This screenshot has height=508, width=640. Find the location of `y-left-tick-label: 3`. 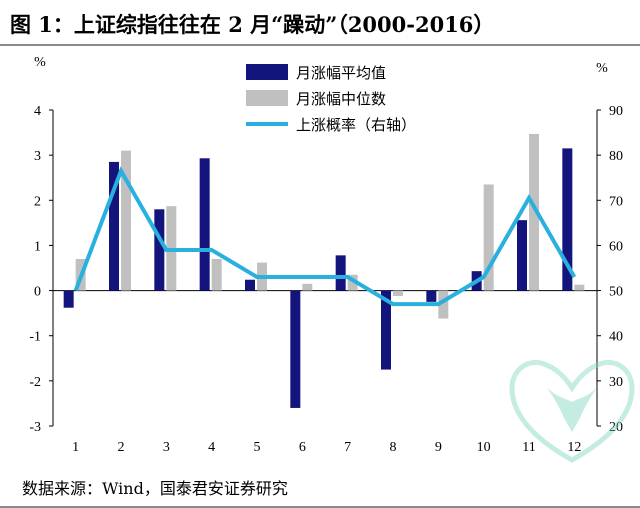

y-left-tick-label: 3 is located at coordinates (37, 156).